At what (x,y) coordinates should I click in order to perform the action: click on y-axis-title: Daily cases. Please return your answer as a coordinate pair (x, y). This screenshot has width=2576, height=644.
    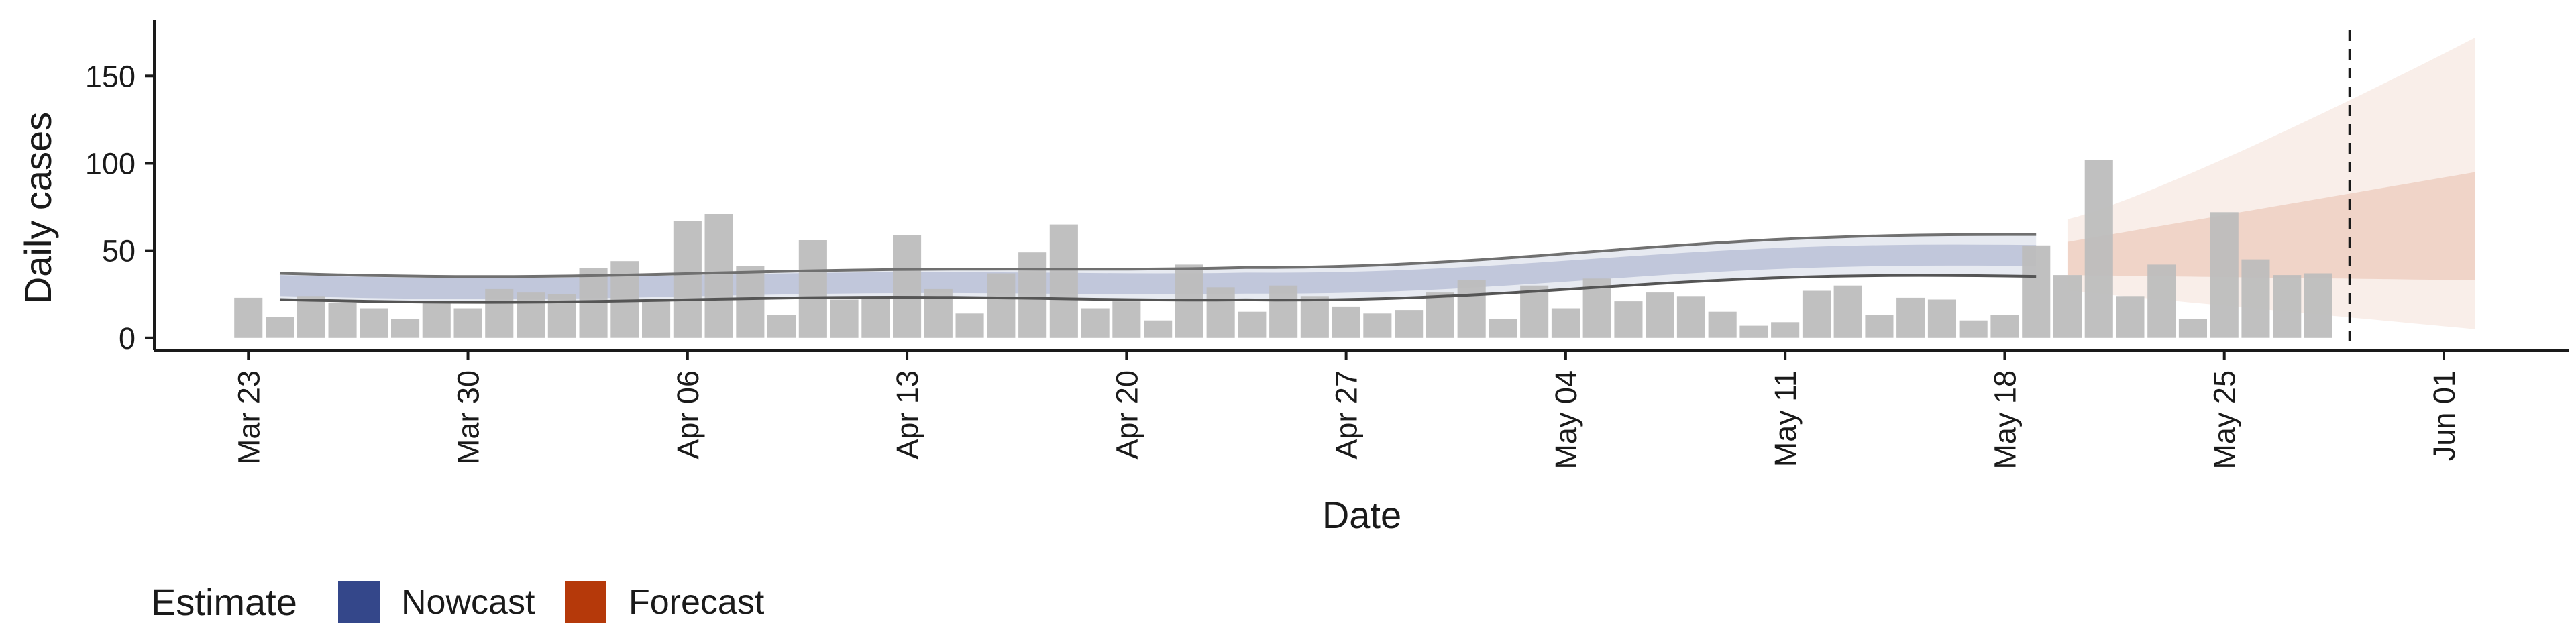
    Looking at the image, I should click on (38, 208).